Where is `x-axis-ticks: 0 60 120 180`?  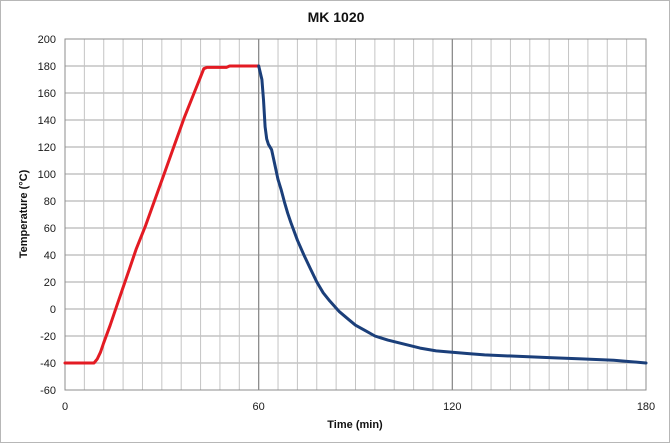
x-axis-ticks: 0 60 120 180 is located at coordinates (358, 407).